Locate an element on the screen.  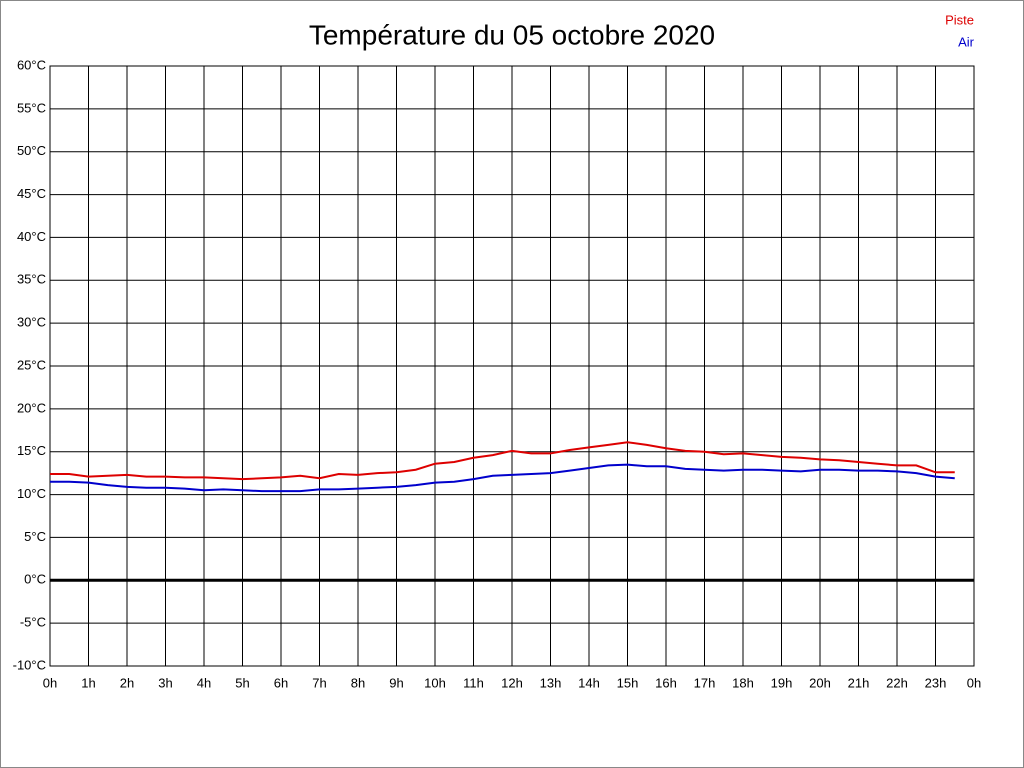
y-tick-label: 10°C is located at coordinates (31, 493).